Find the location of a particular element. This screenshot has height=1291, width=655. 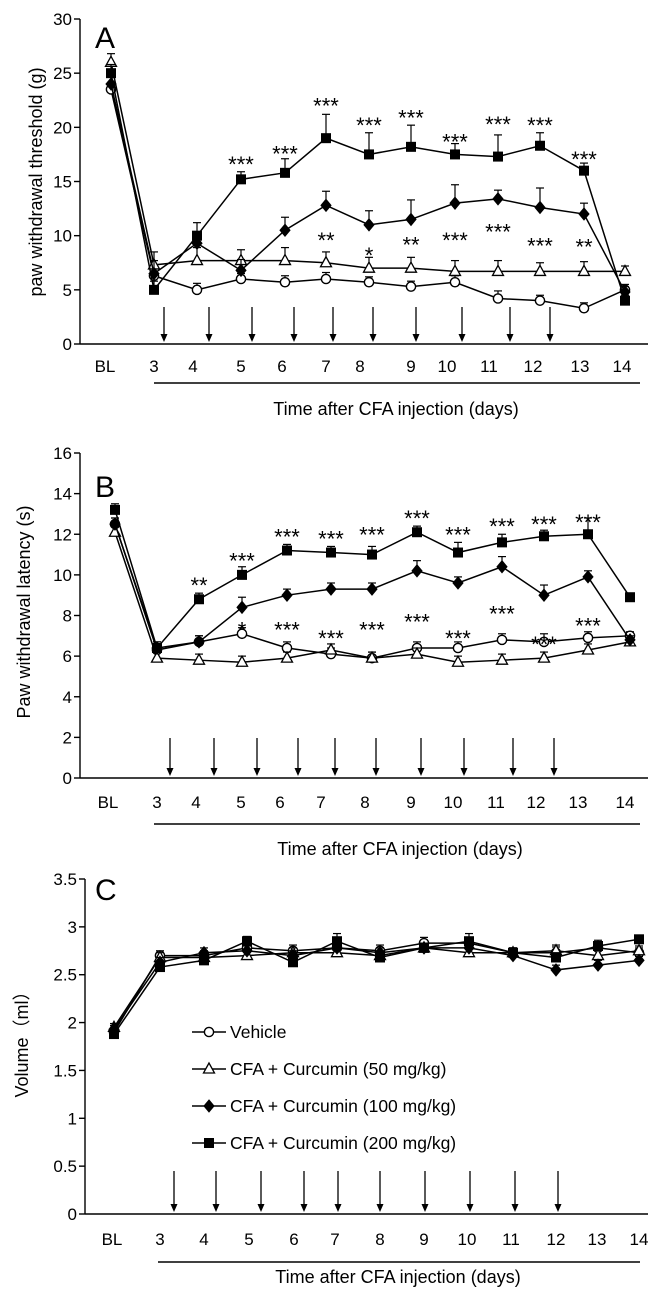

y-tick-label: 15 is located at coordinates (62, 182).